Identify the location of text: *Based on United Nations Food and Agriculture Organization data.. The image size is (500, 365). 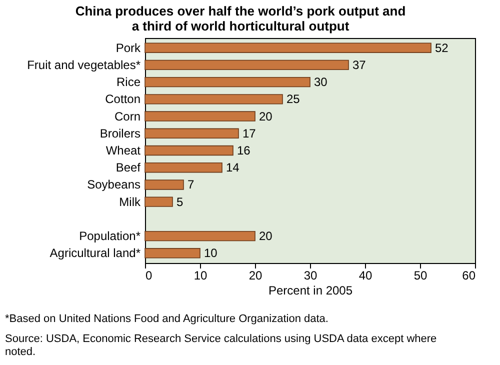
(166, 319).